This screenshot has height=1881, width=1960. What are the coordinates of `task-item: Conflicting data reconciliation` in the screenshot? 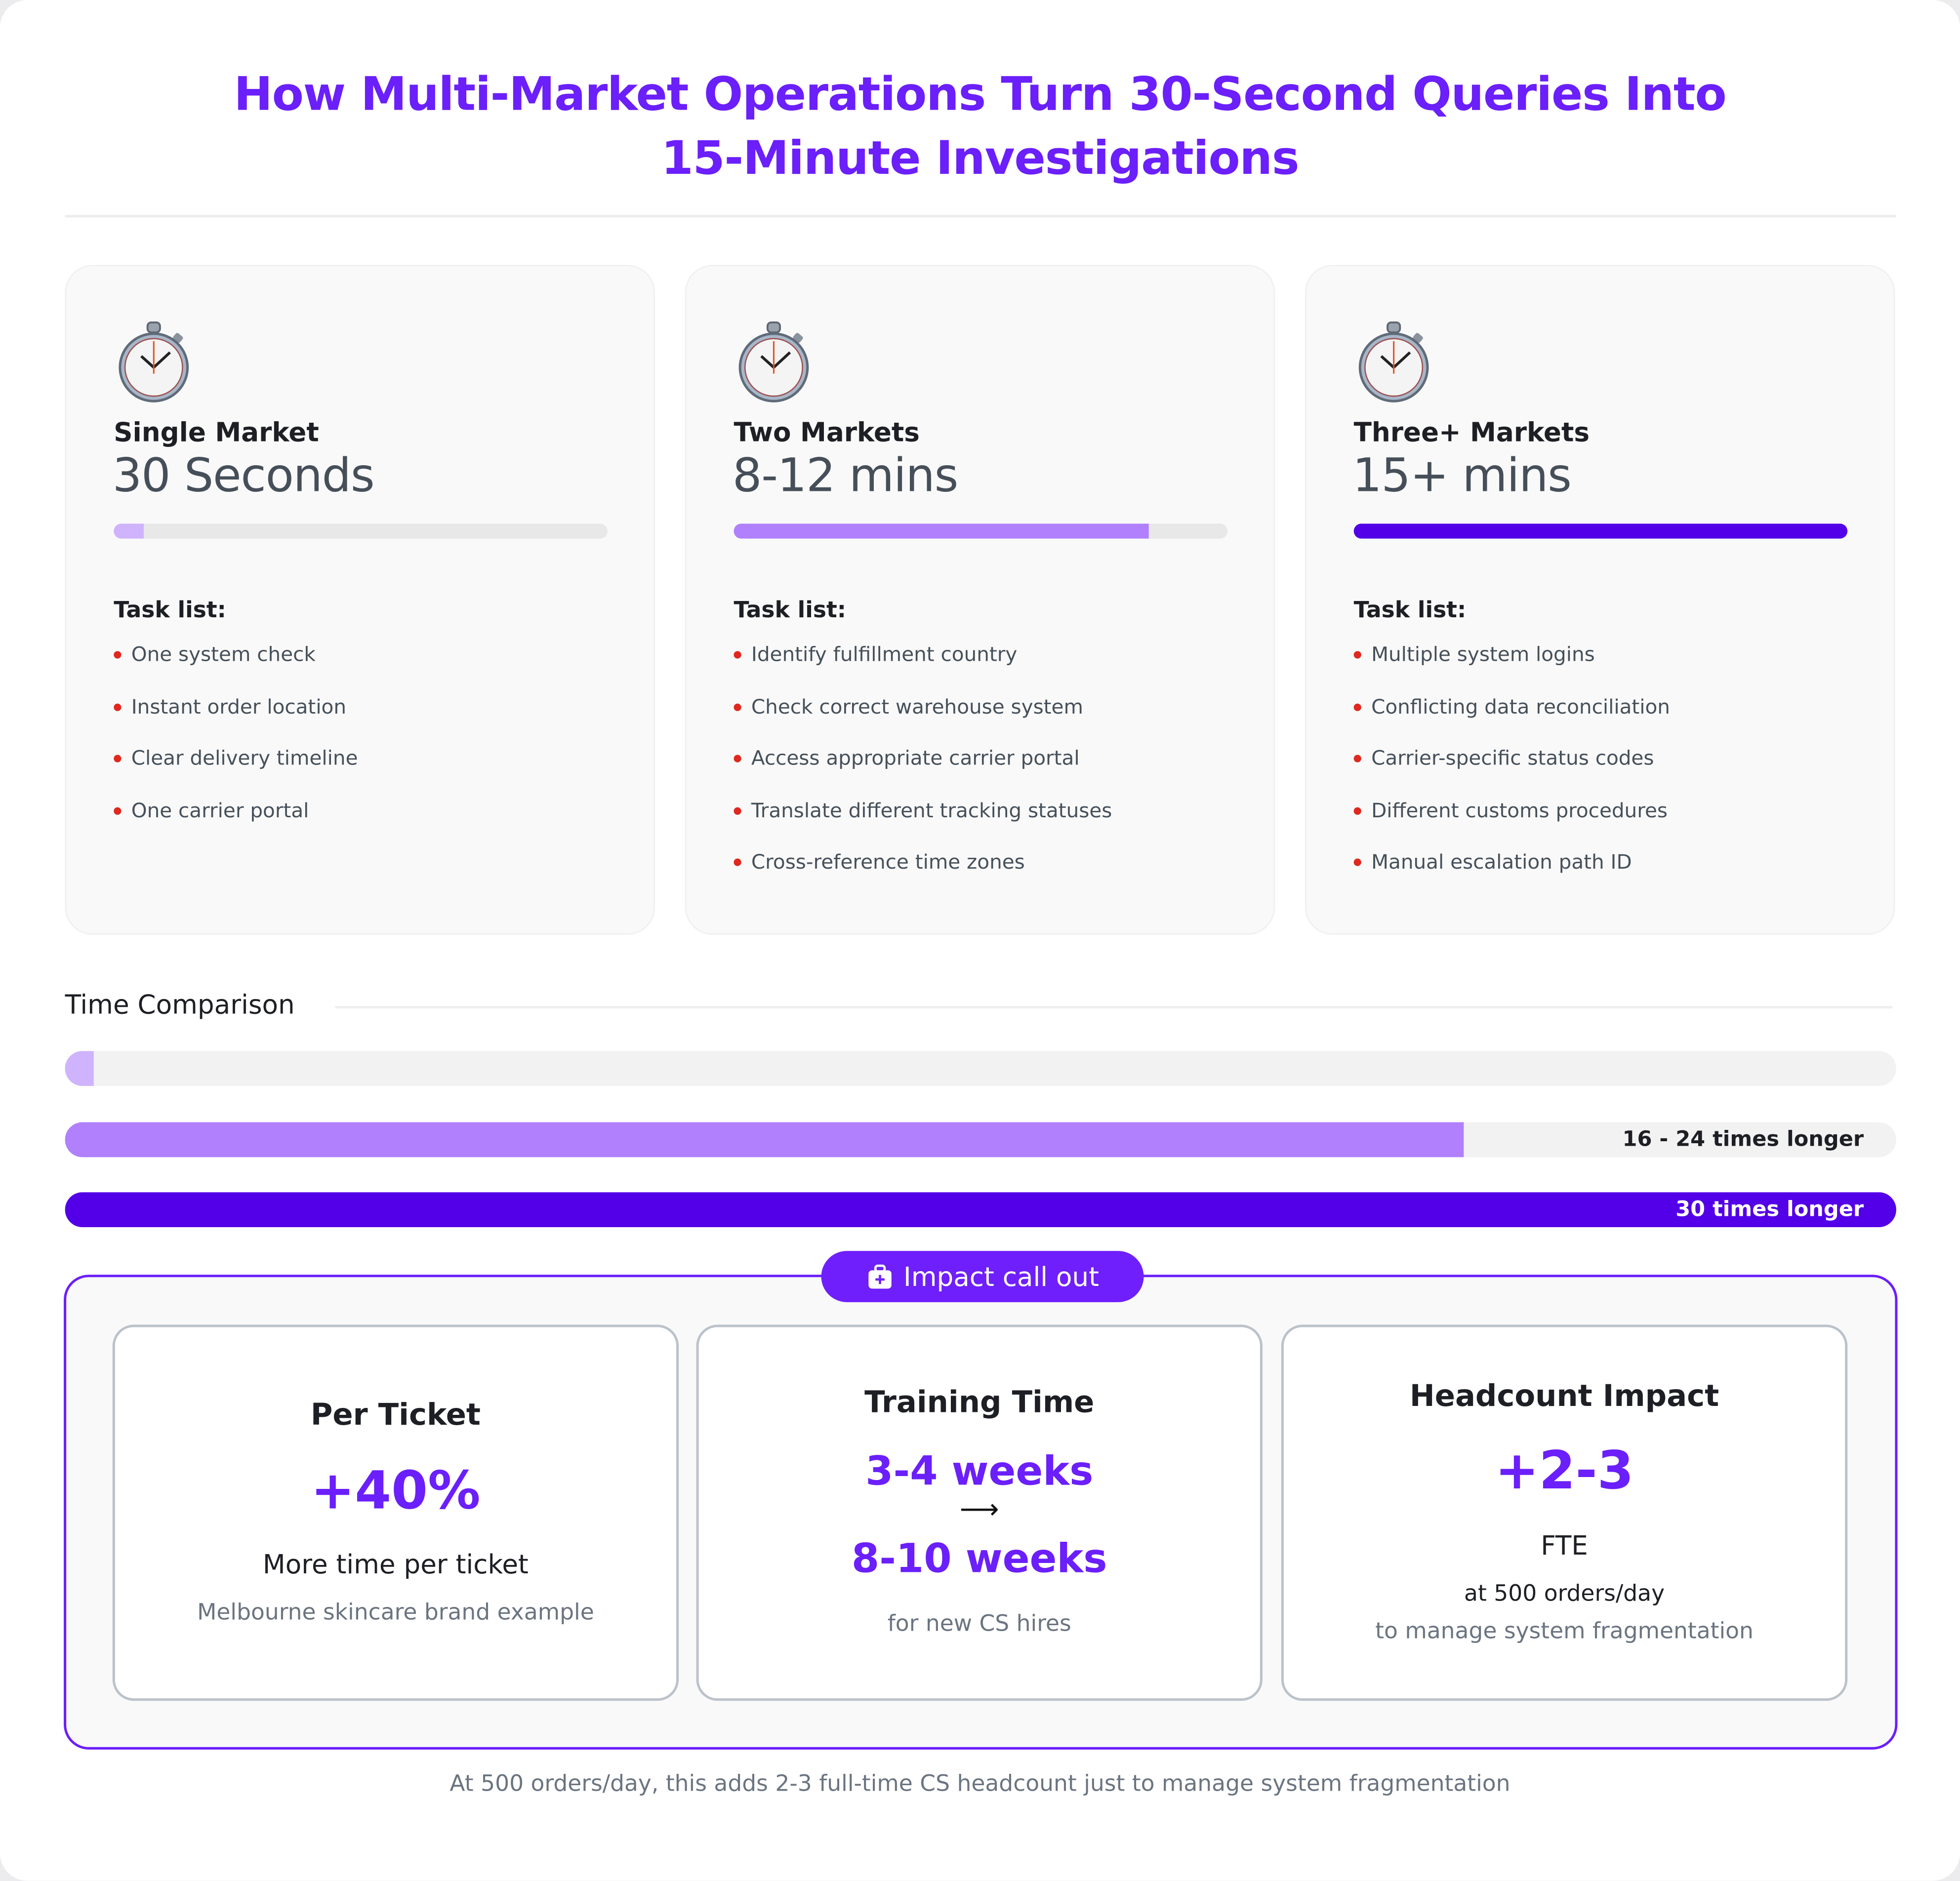 It's located at (1511, 720).